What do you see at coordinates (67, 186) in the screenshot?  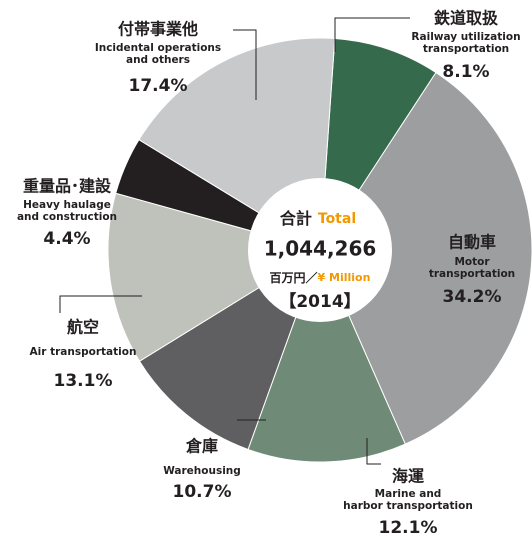 I see `slice-name: 重量品･建設` at bounding box center [67, 186].